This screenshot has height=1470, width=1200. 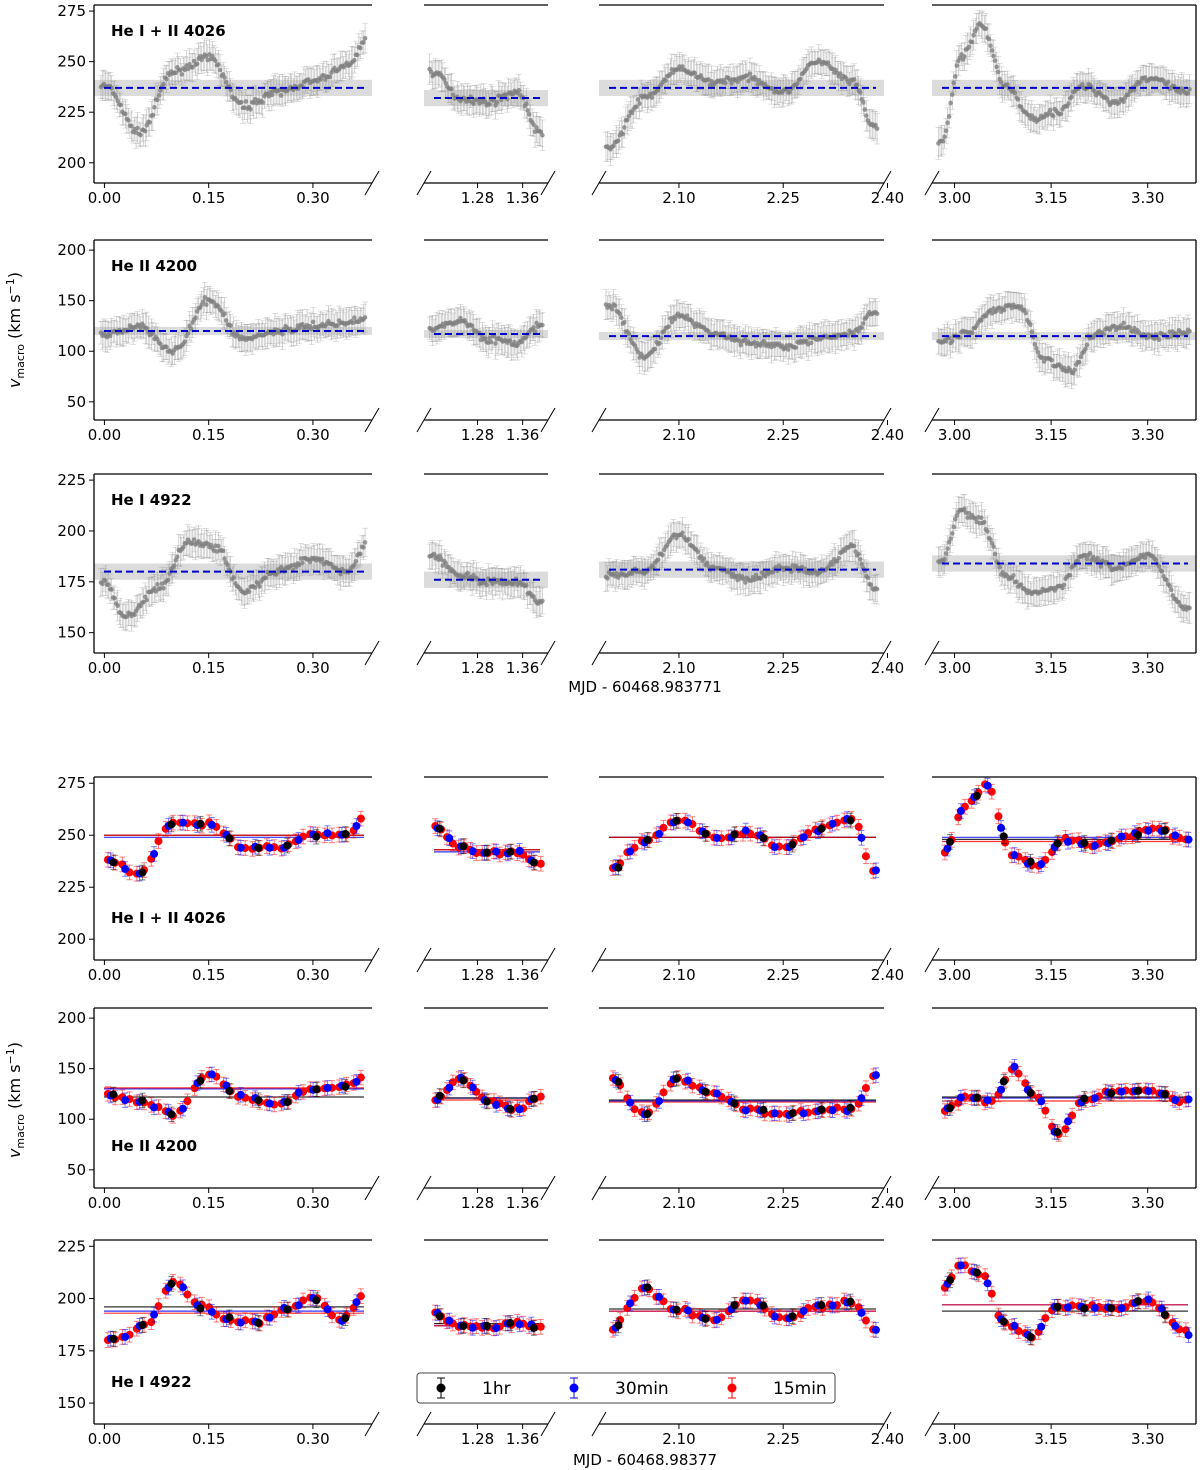 I want to click on axes-segment: 2.10 2.25 2.40, so click(x=747, y=341).